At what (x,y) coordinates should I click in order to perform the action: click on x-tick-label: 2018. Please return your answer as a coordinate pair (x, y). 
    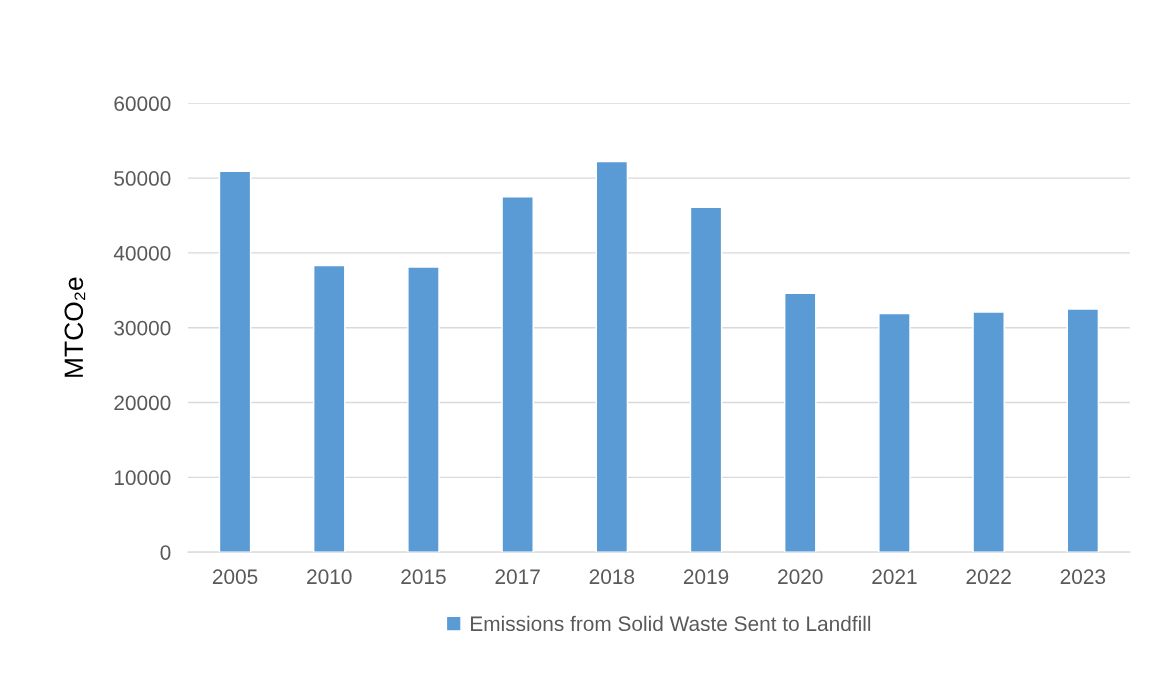
    Looking at the image, I should click on (612, 577).